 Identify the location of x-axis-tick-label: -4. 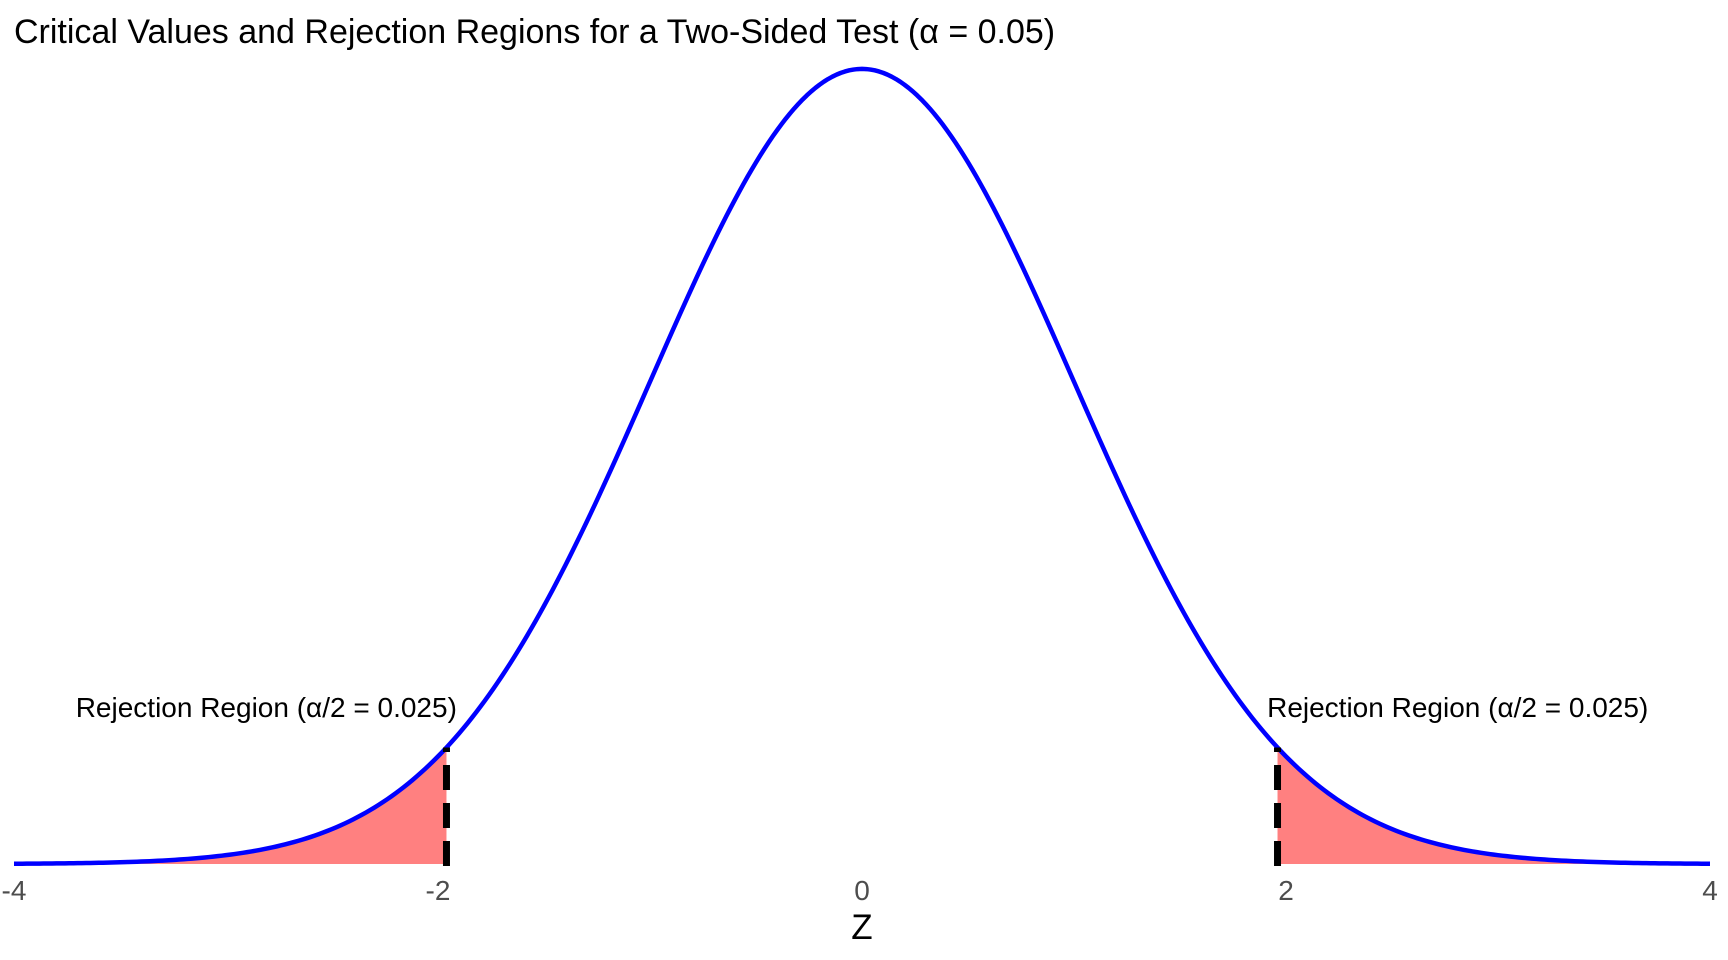
(14, 890).